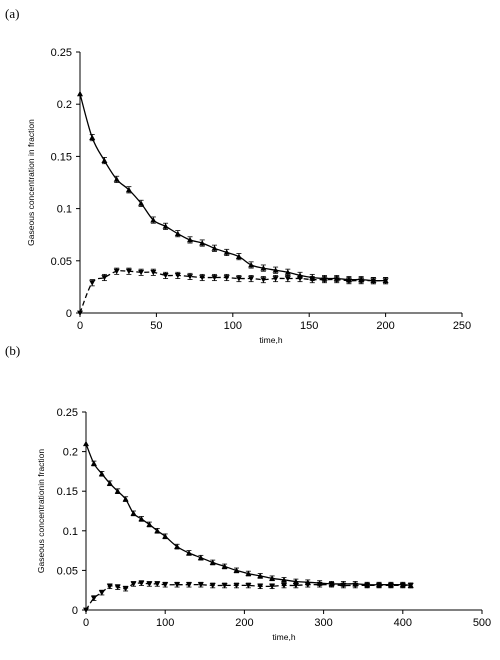  Describe the element at coordinates (41, 511) in the screenshot. I see `y-axis-title: Gaseous concentrationin fraction` at that location.